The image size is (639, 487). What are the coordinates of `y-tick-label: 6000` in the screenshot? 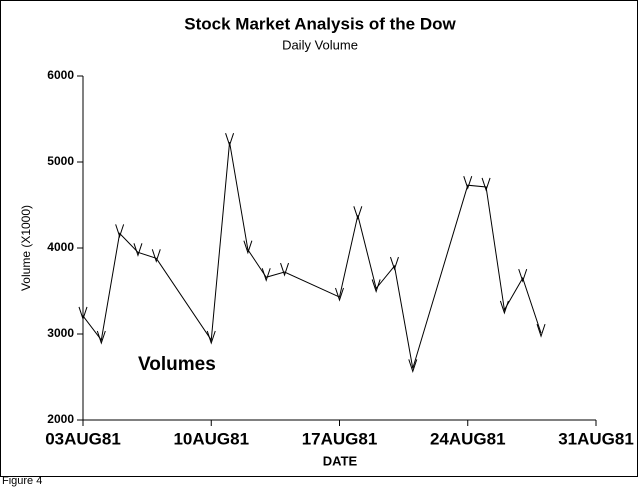 It's located at (60, 75).